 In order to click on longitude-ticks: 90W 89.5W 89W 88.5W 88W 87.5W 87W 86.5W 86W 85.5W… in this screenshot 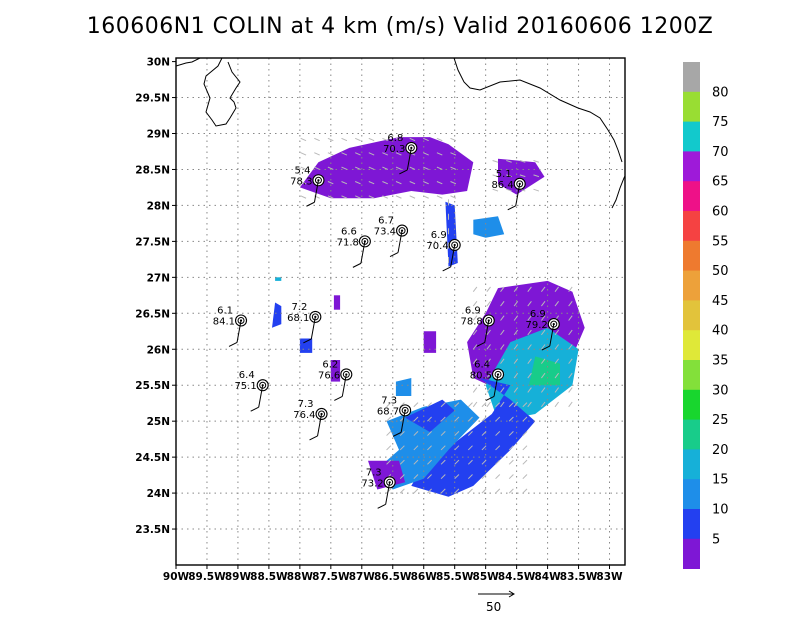, I will do `click(393, 574)`.